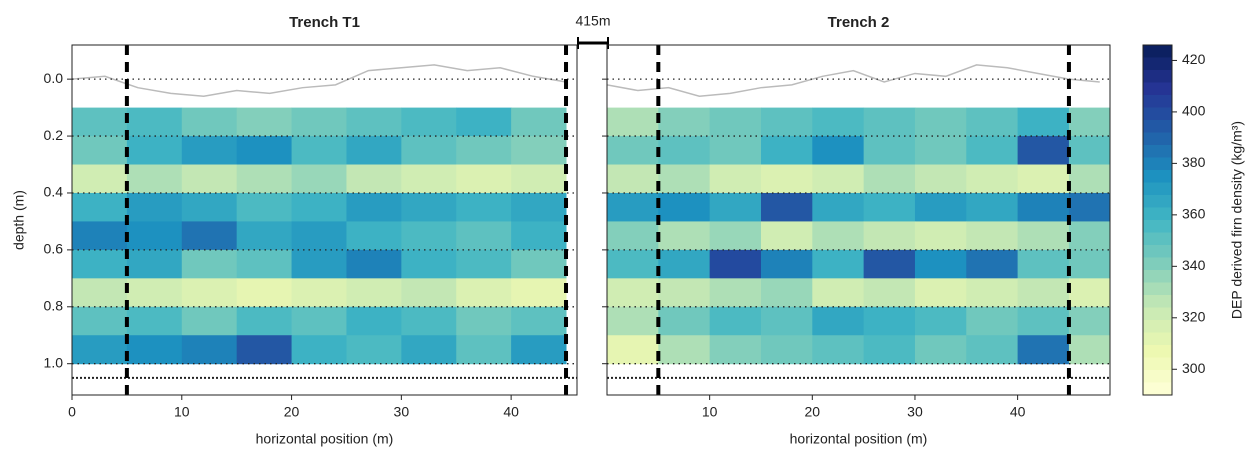 Image resolution: width=1254 pixels, height=457 pixels. What do you see at coordinates (54, 362) in the screenshot?
I see `y-tick-label: 1.0` at bounding box center [54, 362].